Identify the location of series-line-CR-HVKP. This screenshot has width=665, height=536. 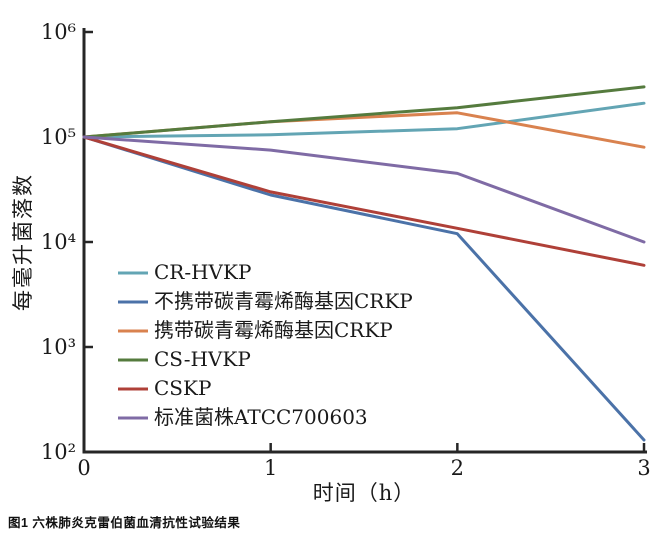
(364, 120).